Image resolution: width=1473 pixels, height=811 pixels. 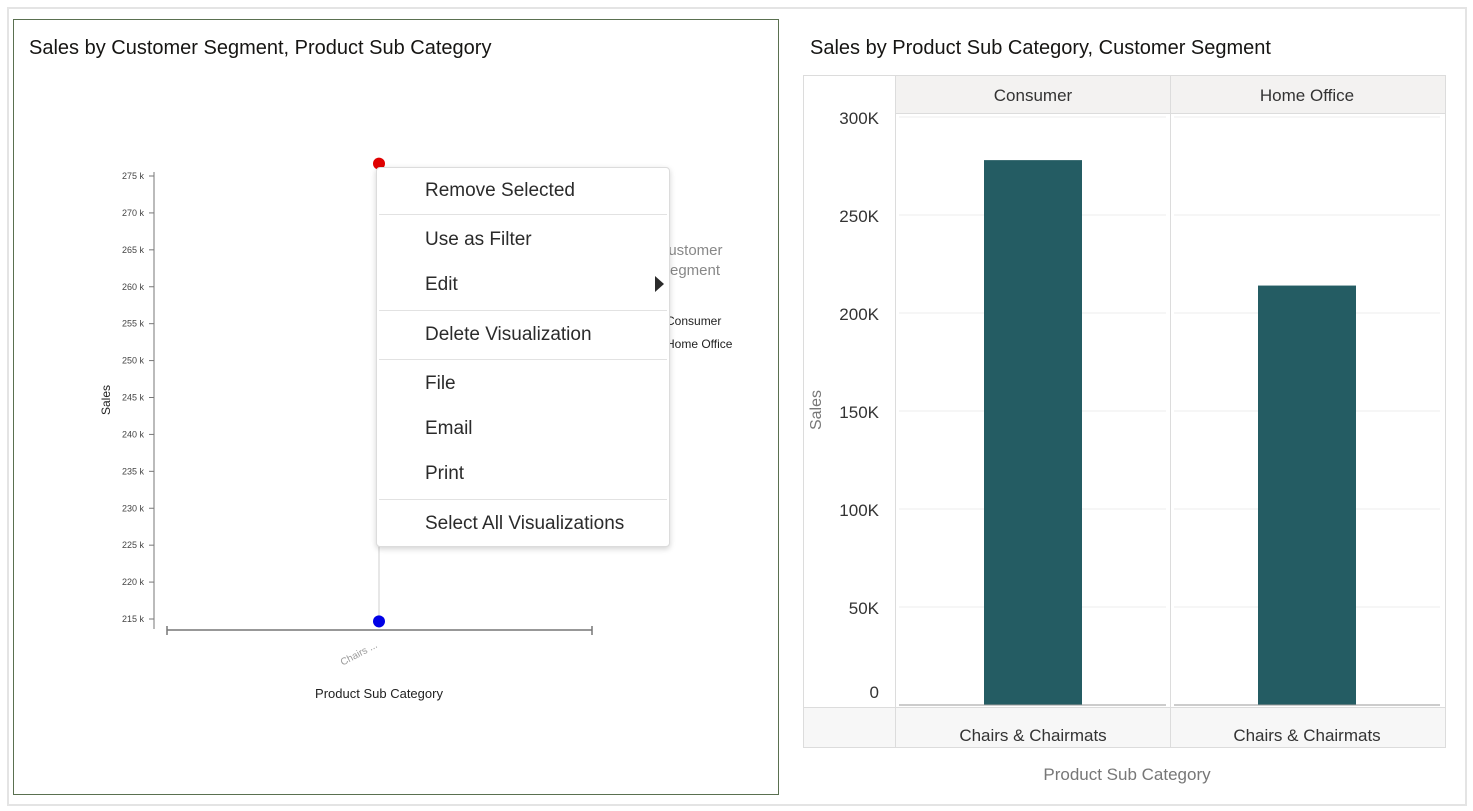 What do you see at coordinates (500, 190) in the screenshot?
I see `menu-item-label: Remove Selected` at bounding box center [500, 190].